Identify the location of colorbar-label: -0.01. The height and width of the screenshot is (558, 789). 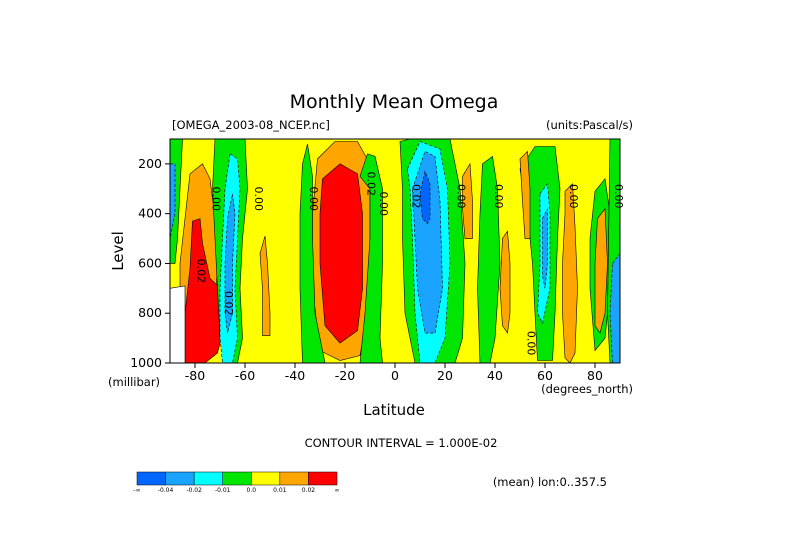
(223, 490).